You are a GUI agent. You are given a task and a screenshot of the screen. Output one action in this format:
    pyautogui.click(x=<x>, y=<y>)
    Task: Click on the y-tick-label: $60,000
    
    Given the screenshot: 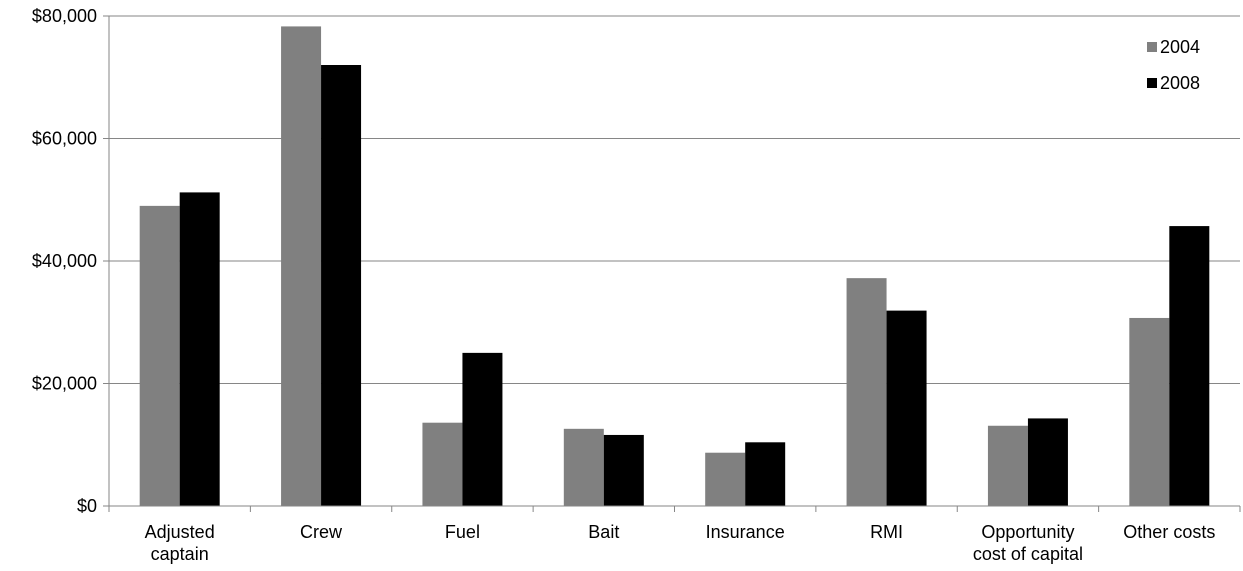 What is the action you would take?
    pyautogui.click(x=64, y=139)
    